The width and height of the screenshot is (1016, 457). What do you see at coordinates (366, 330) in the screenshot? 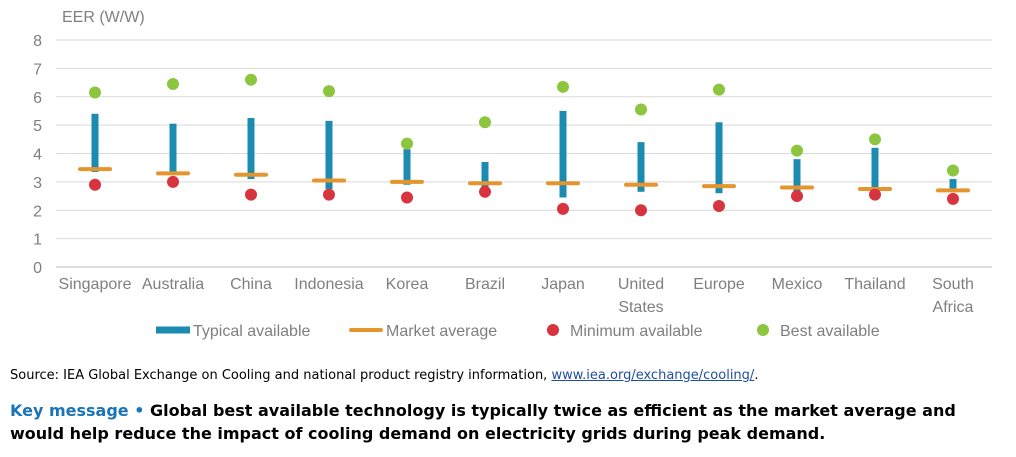
I see `legend-swatch-market-average` at bounding box center [366, 330].